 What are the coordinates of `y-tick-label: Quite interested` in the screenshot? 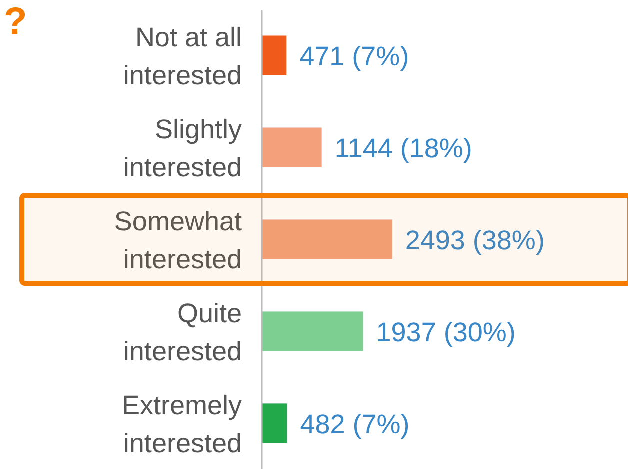 It's located at (182, 332).